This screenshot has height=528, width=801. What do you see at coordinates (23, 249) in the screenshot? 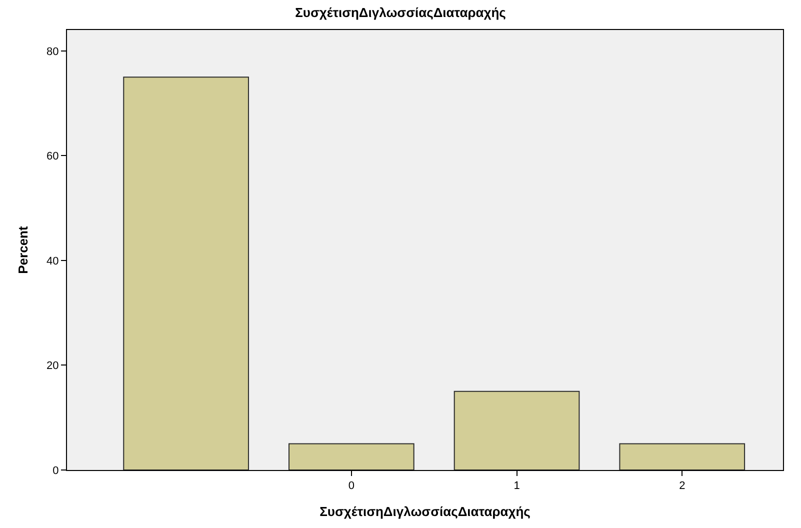
I see `y-axis-title: Percent` at bounding box center [23, 249].